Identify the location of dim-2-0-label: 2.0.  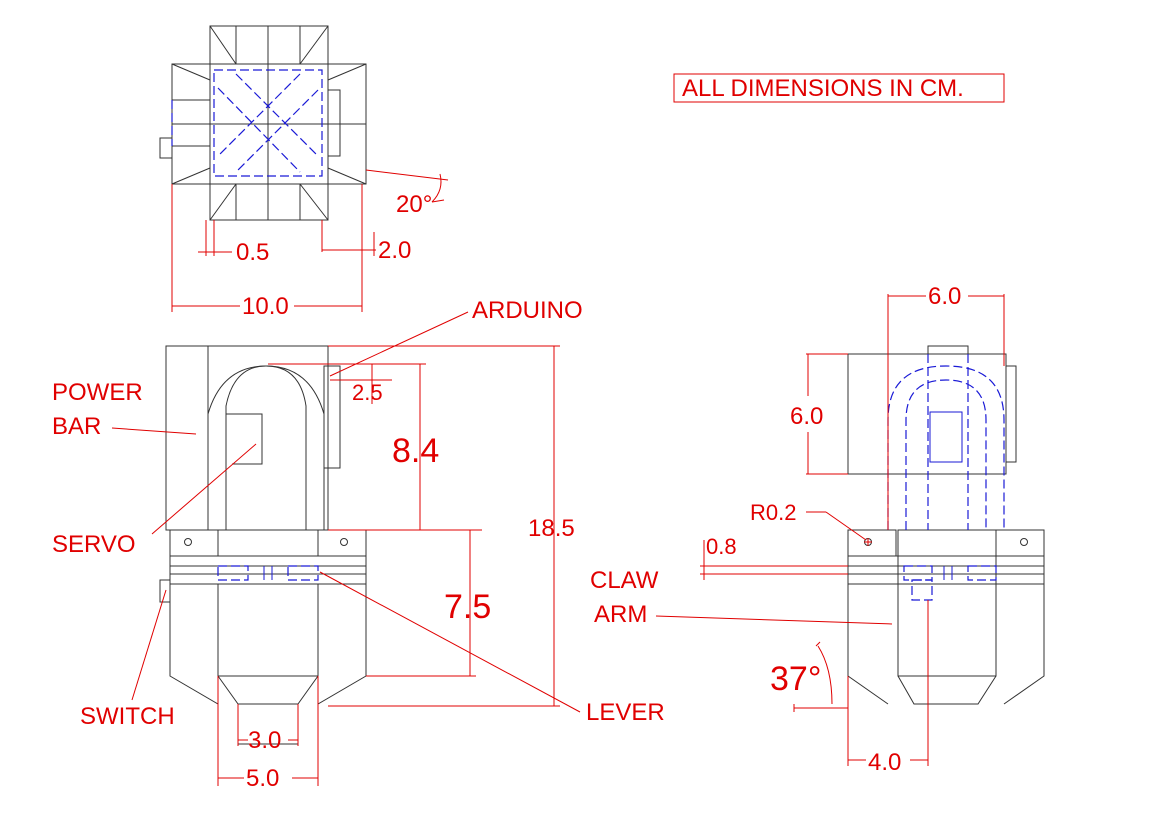
(394, 250).